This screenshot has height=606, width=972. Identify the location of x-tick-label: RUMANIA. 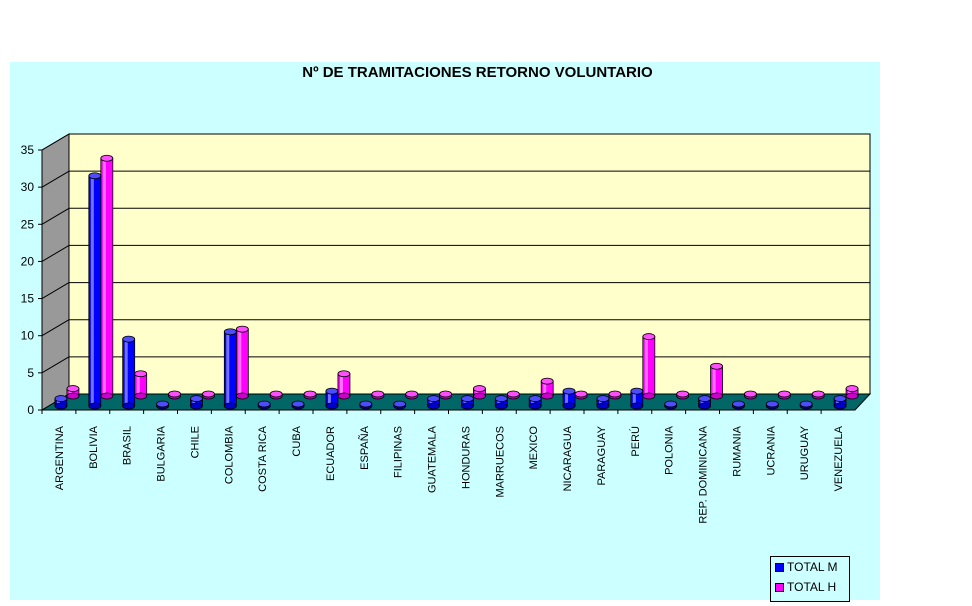
(737, 450).